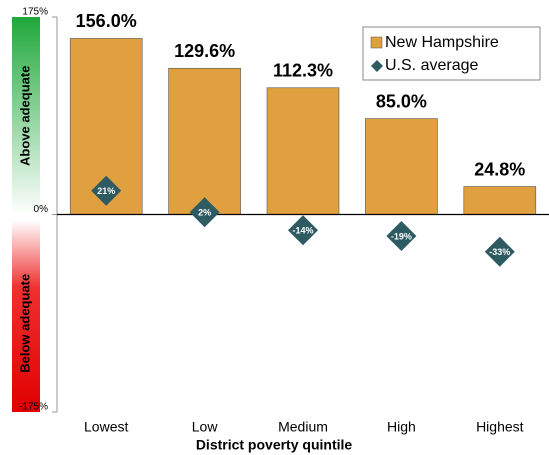 This screenshot has height=455, width=549. Describe the element at coordinates (431, 65) in the screenshot. I see `legend-label: U.S. average` at that location.